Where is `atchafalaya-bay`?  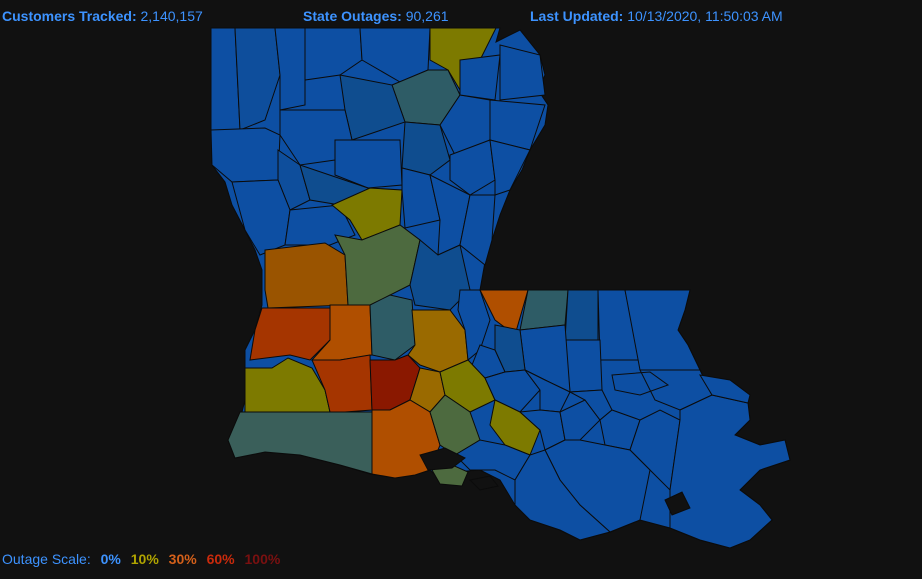 atchafalaya-bay is located at coordinates (483, 483).